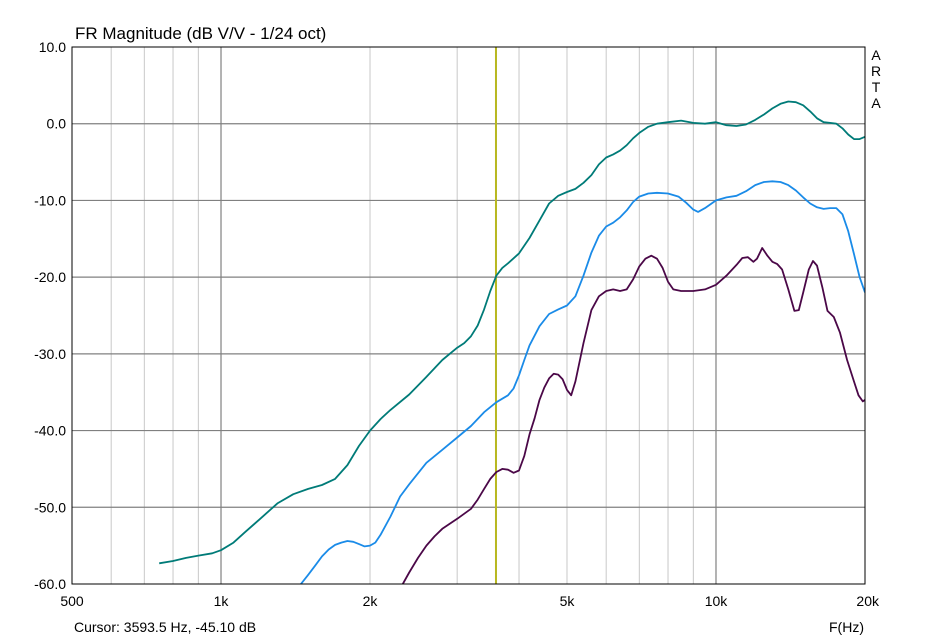  Describe the element at coordinates (50, 584) in the screenshot. I see `y-tick-label: -60.0` at that location.